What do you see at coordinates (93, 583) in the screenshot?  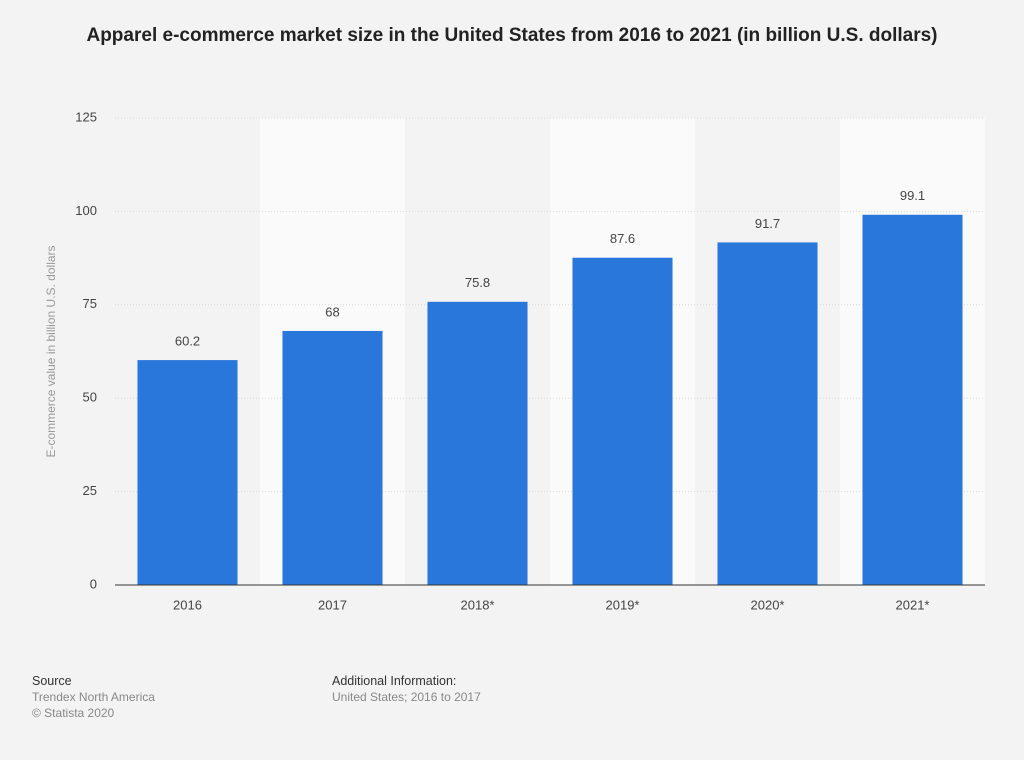 I see `y-tick-label: 0` at bounding box center [93, 583].